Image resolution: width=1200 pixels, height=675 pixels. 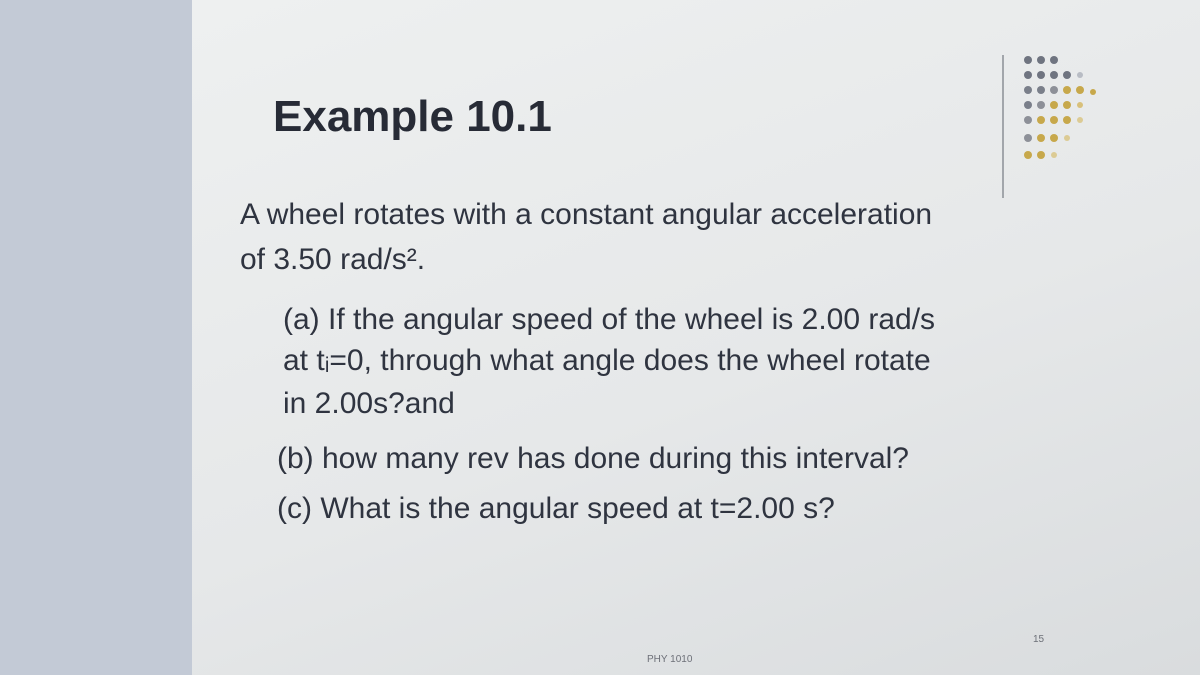 I want to click on dot-pattern, so click(x=1060, y=107).